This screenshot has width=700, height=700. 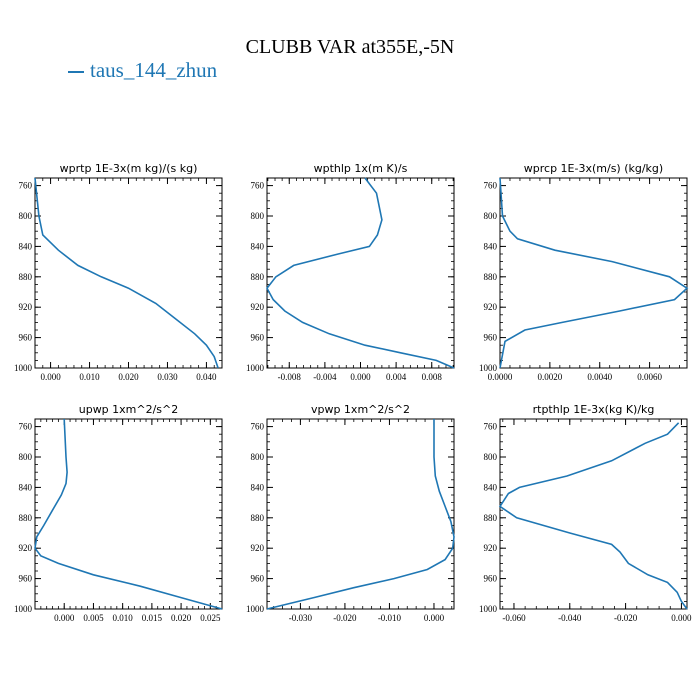 What do you see at coordinates (290, 377) in the screenshot?
I see `x-tick-label: -0.008` at bounding box center [290, 377].